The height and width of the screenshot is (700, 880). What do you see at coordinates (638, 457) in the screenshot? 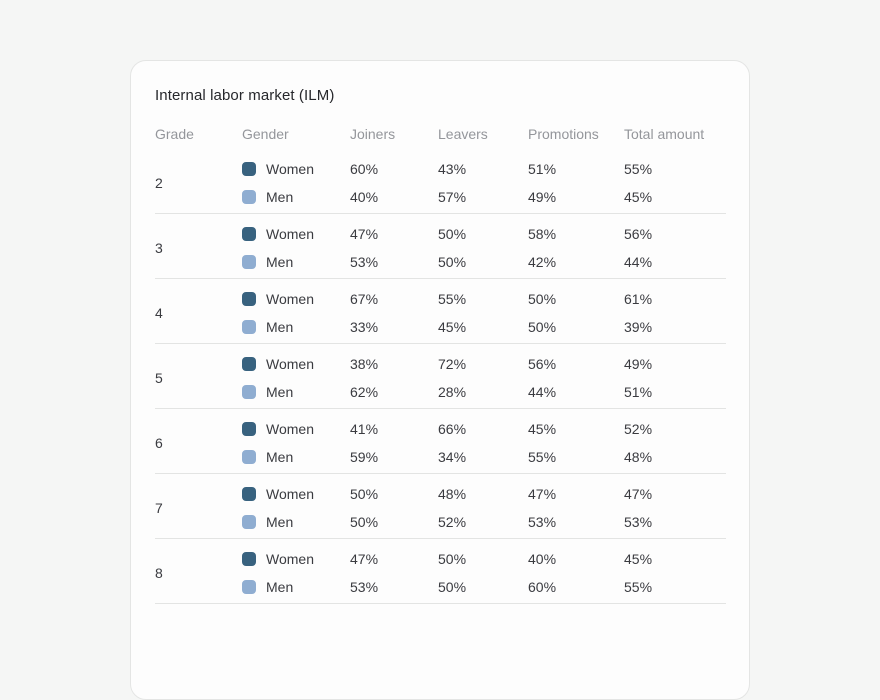
I see `total-amount-value: 48%` at bounding box center [638, 457].